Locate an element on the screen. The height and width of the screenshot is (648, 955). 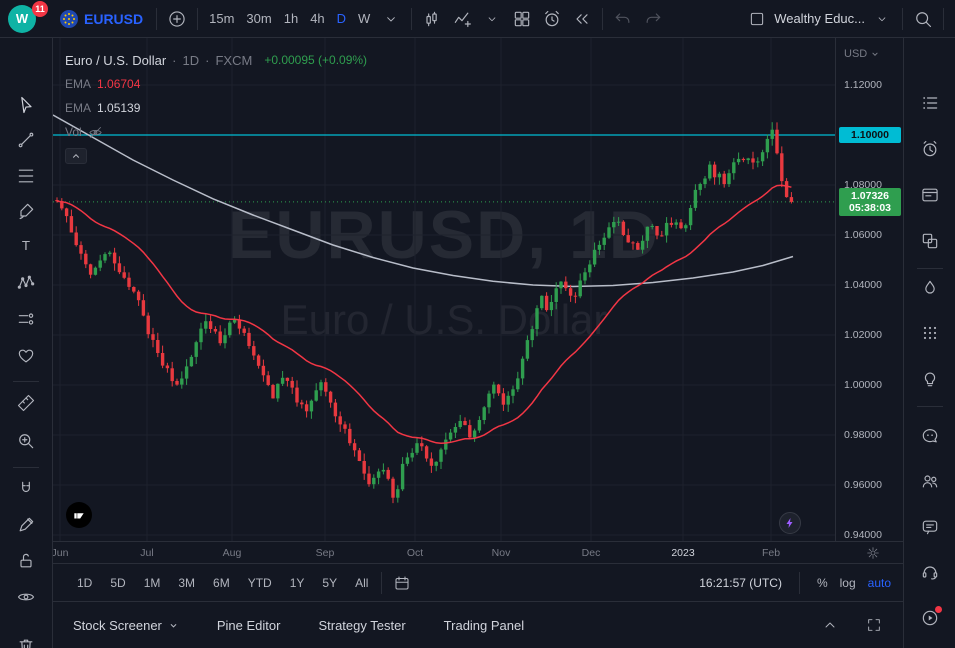
time-axis: Jun Jul Aug Sep Oct Nov Dec 2023 Feb is located at coordinates (478, 552).